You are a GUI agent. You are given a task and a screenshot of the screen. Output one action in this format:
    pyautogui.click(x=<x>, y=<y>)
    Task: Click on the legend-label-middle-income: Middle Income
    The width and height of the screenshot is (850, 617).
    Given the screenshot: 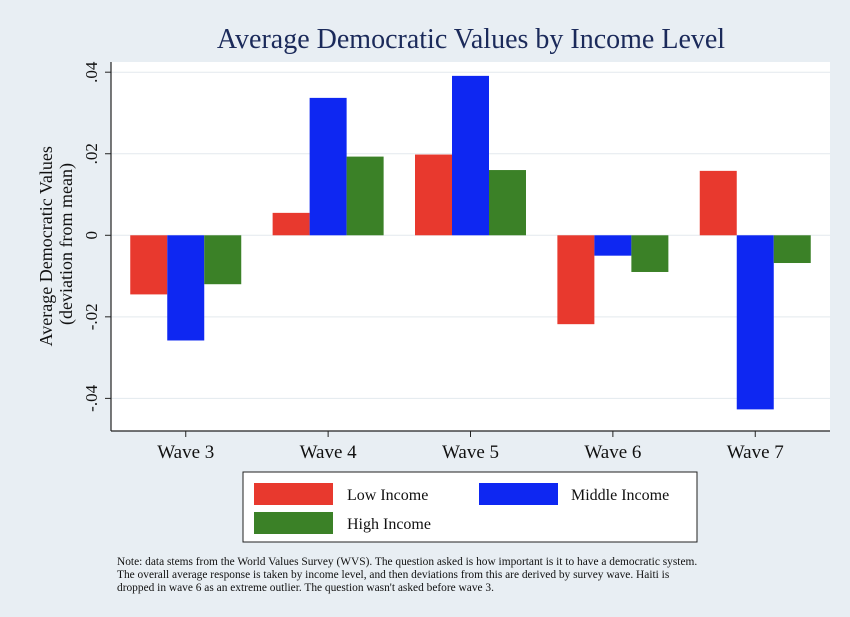 What is the action you would take?
    pyautogui.click(x=620, y=495)
    